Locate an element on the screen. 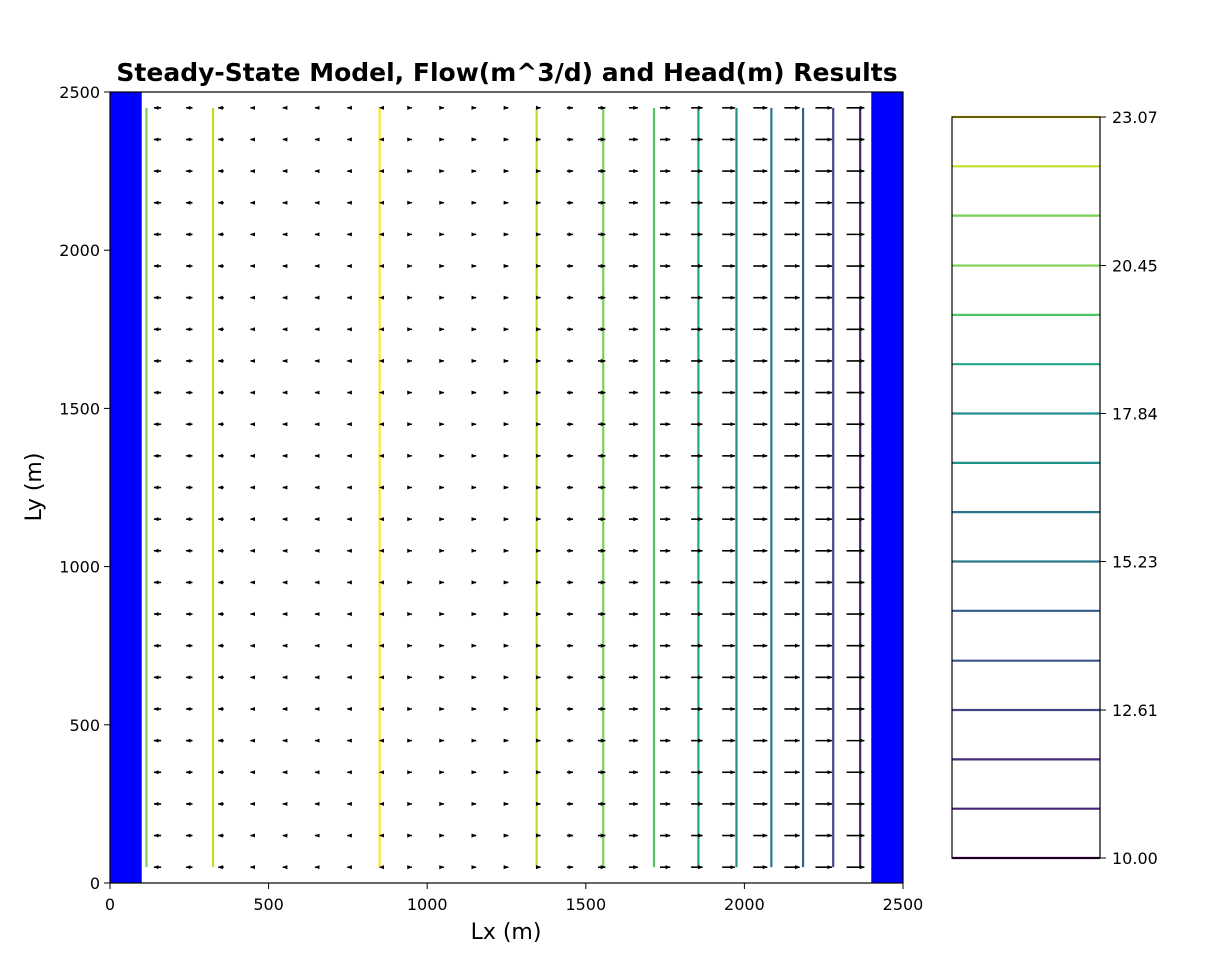  colorbar-tick-label: 15.23 is located at coordinates (1135, 561).